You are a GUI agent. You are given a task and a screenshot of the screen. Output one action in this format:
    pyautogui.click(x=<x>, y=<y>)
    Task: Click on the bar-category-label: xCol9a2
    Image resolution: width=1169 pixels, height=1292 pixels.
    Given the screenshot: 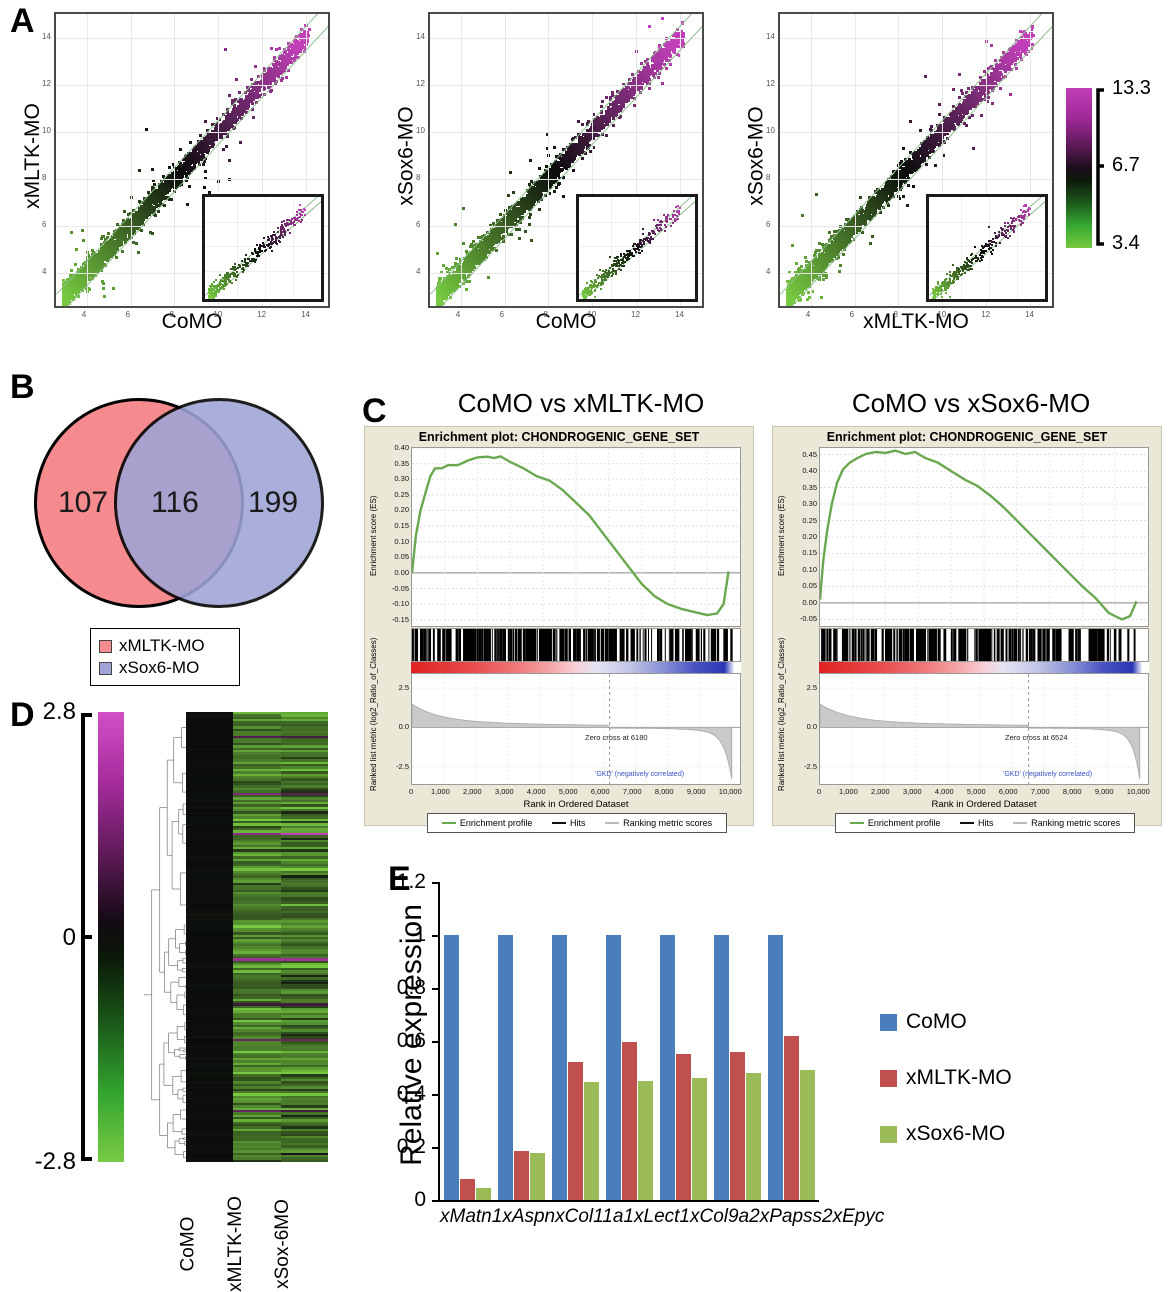 What is the action you would take?
    pyautogui.click(x=725, y=1217)
    